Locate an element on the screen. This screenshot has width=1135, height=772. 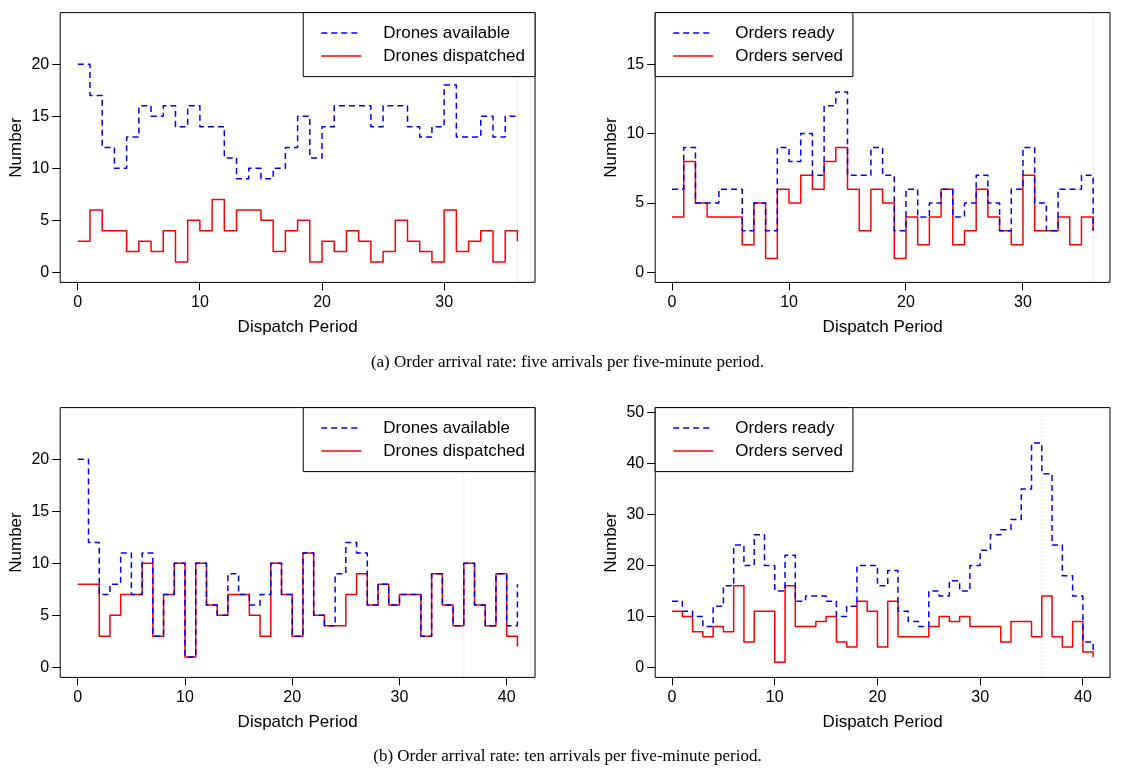
text: (b) Order arrival rate: ten arrivals per five-minute period. is located at coordinates (567, 756).